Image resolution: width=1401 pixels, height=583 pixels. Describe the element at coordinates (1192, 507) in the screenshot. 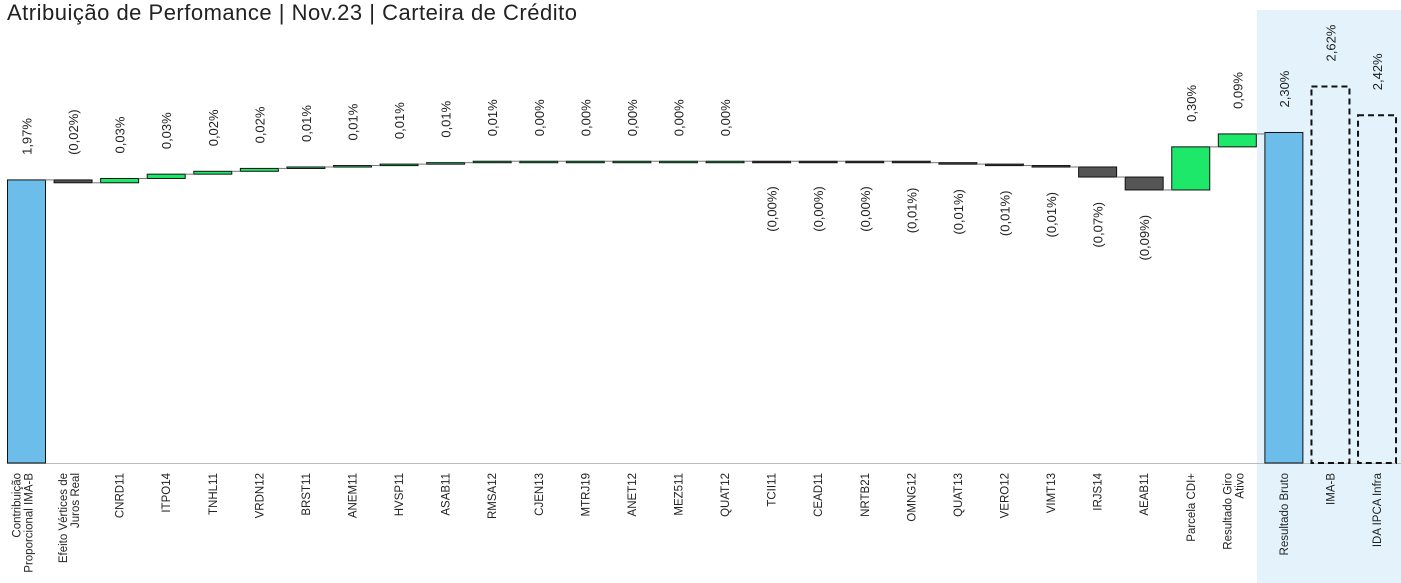

I see `x-tick-label: Parcela CDI+` at that location.